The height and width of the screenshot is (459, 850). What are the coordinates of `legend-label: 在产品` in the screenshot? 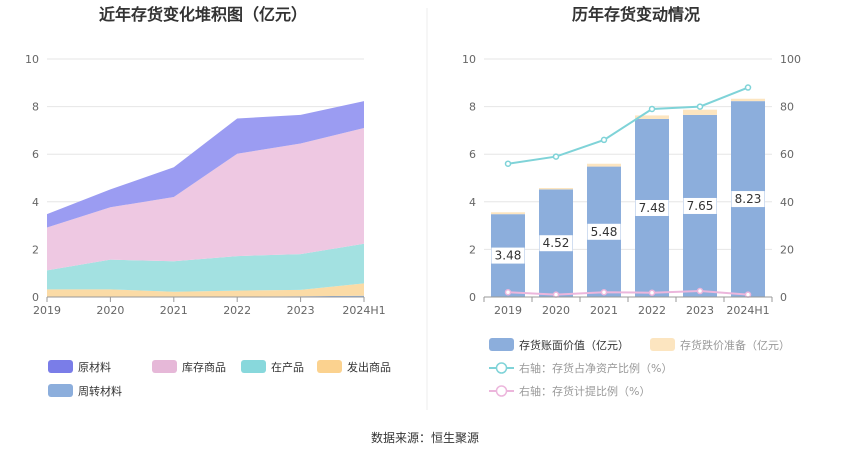 It's located at (287, 367).